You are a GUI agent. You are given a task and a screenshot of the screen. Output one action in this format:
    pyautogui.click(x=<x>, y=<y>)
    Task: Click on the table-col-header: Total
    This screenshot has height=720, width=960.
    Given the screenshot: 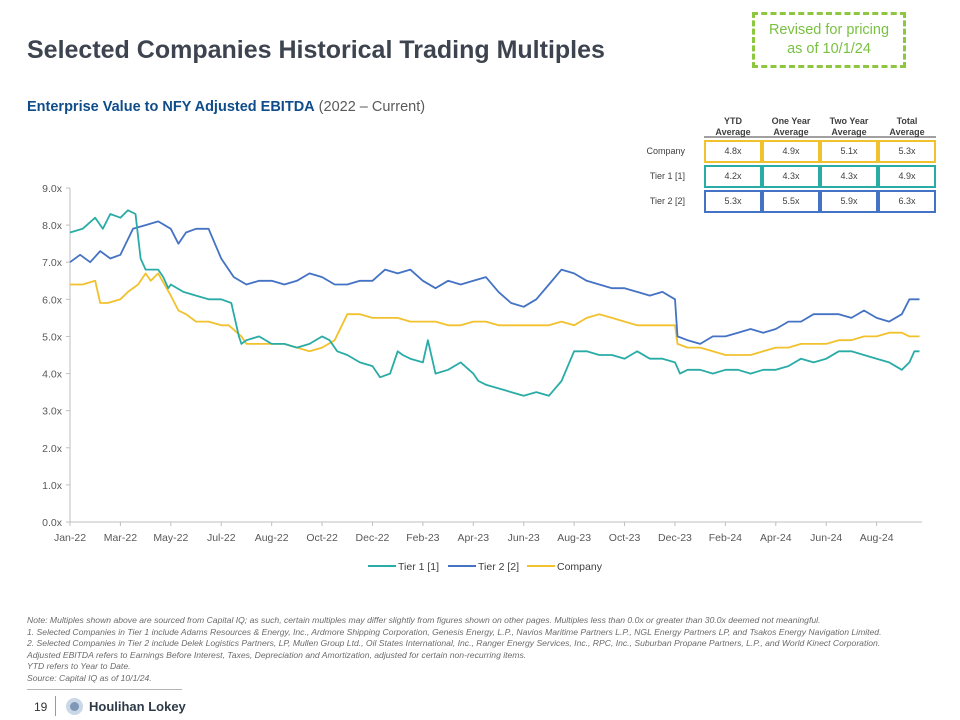 What is the action you would take?
    pyautogui.click(x=907, y=121)
    